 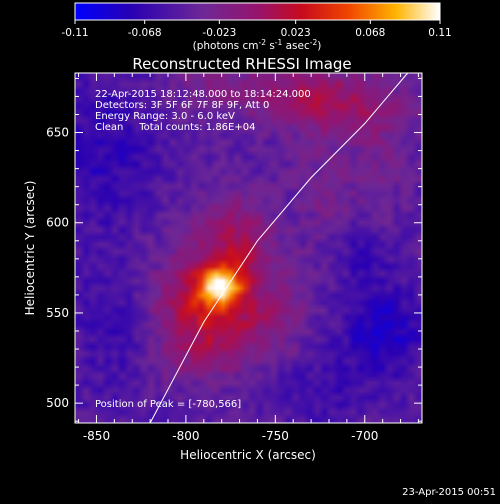 I want to click on colorbar-frame, so click(x=257, y=11).